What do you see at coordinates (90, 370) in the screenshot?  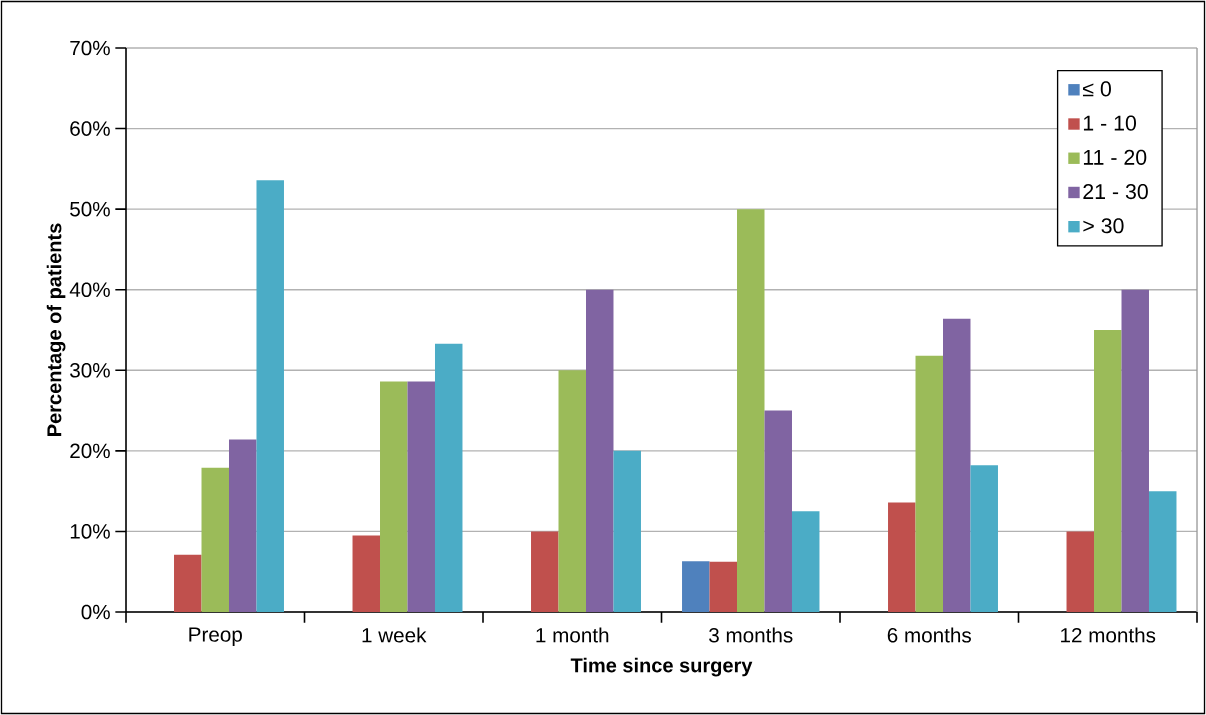 I see `y-tick-label: 30%` at bounding box center [90, 370].